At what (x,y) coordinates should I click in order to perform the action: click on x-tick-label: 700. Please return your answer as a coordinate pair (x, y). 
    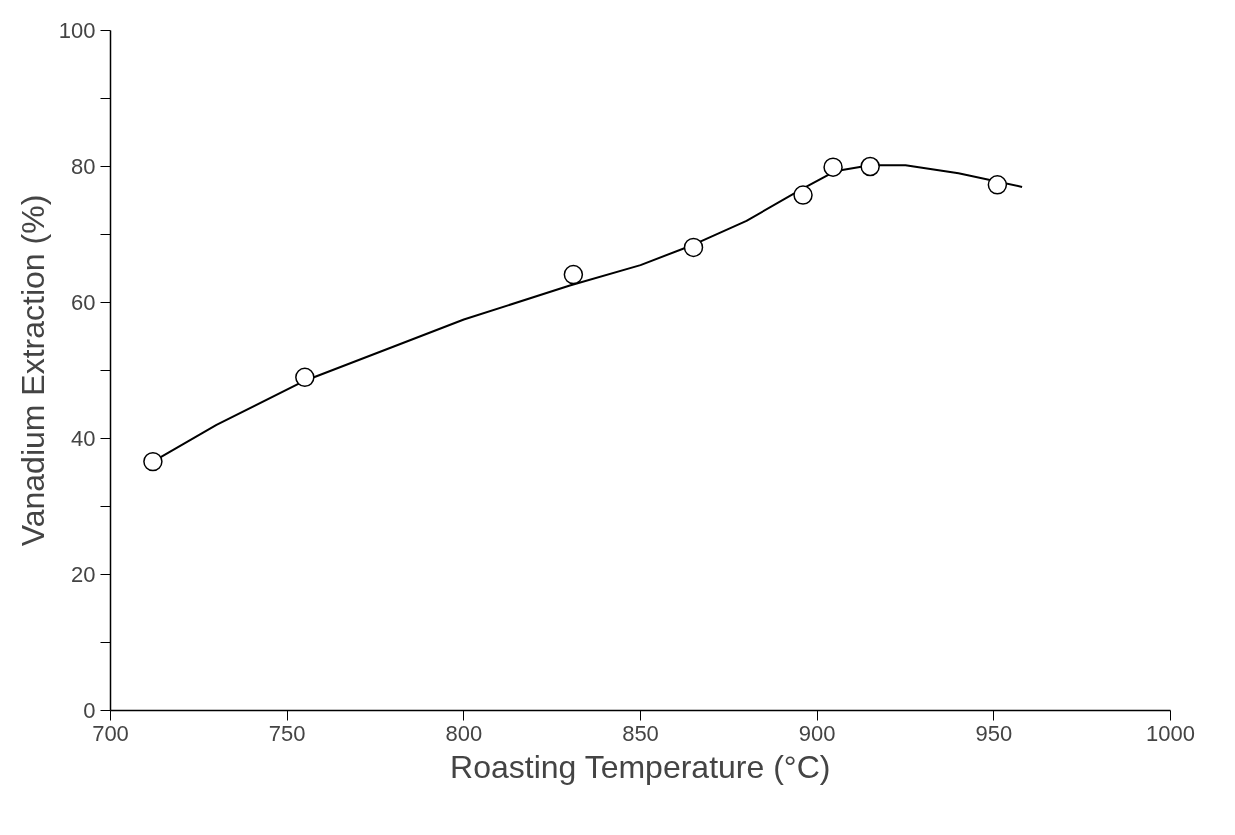
    Looking at the image, I should click on (110, 733).